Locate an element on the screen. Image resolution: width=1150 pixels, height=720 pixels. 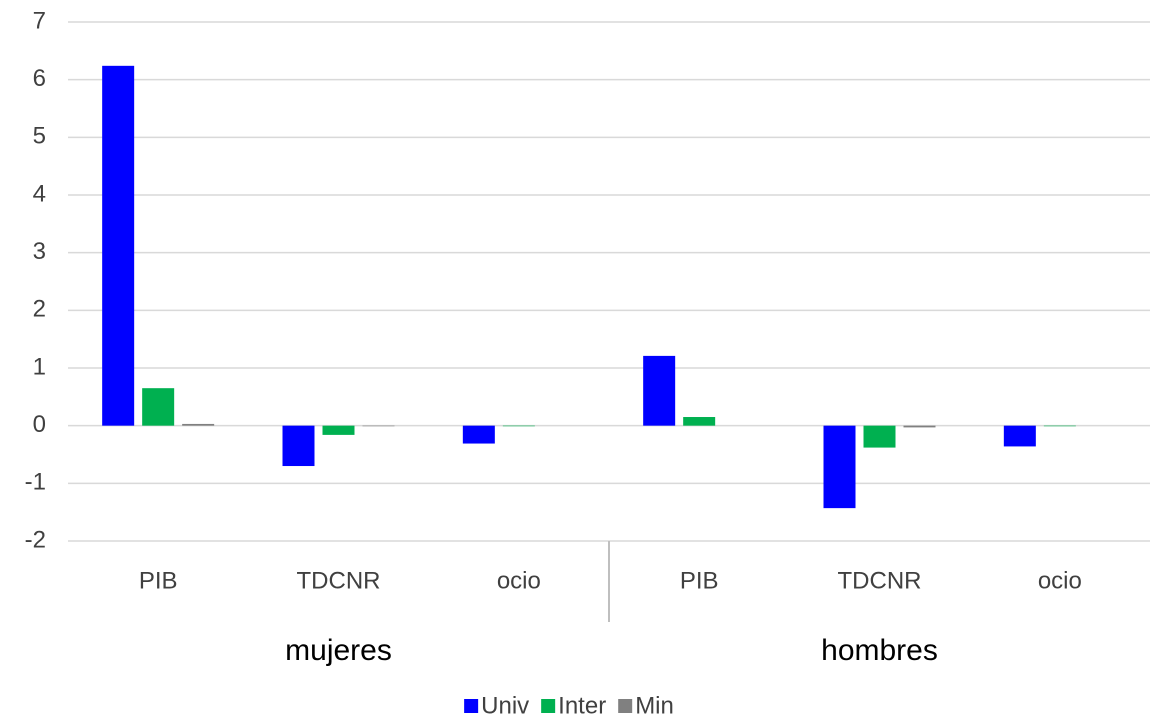
legend-label: Univ is located at coordinates (505, 705).